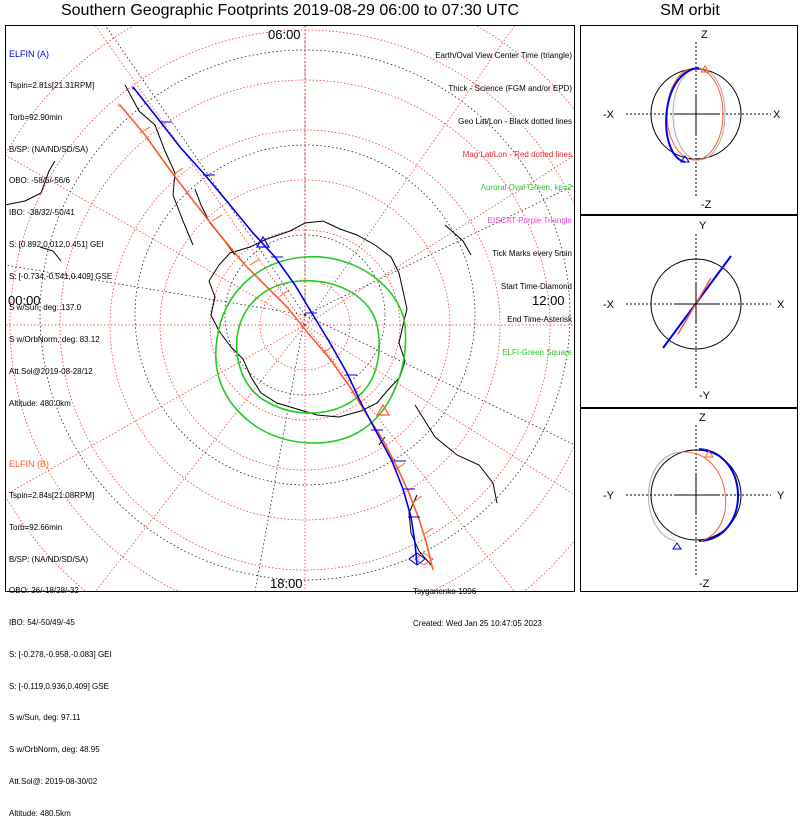  Describe the element at coordinates (307, 347) in the screenshot. I see `auroral-oval-inner` at that location.